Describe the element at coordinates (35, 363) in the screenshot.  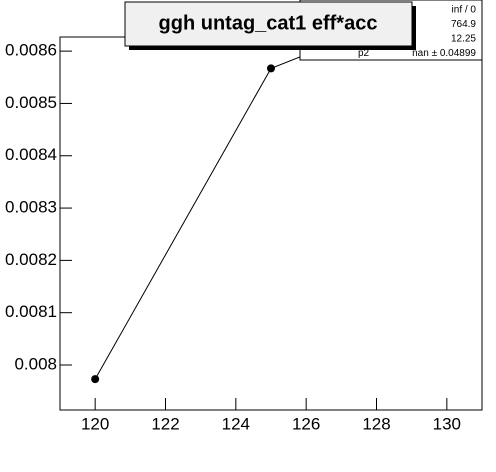
I see `y-tick-label: 0.008` at that location.